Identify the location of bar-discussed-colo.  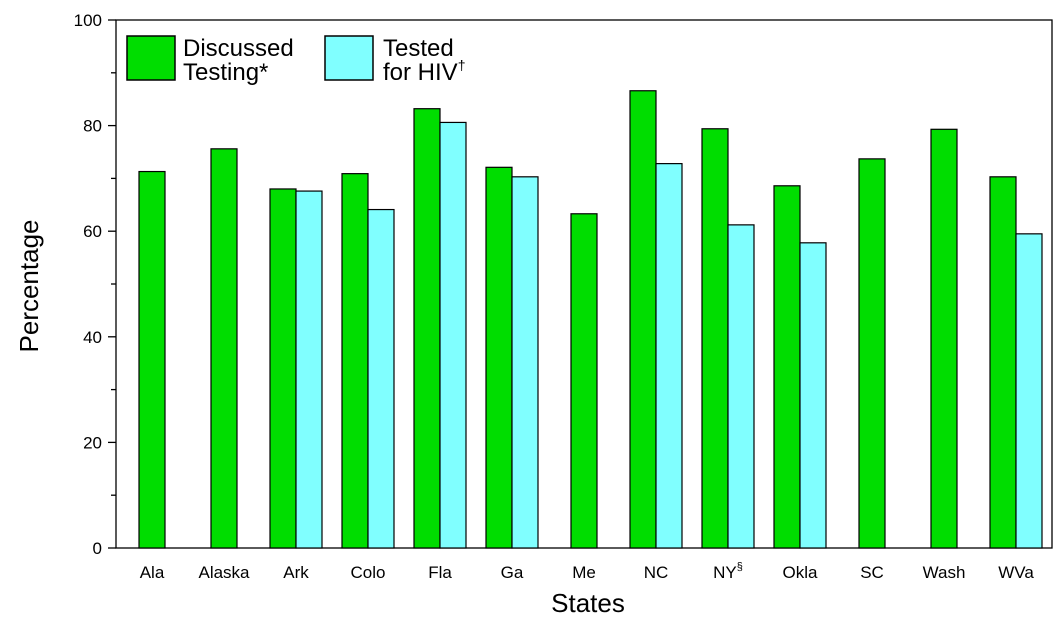
(355, 361).